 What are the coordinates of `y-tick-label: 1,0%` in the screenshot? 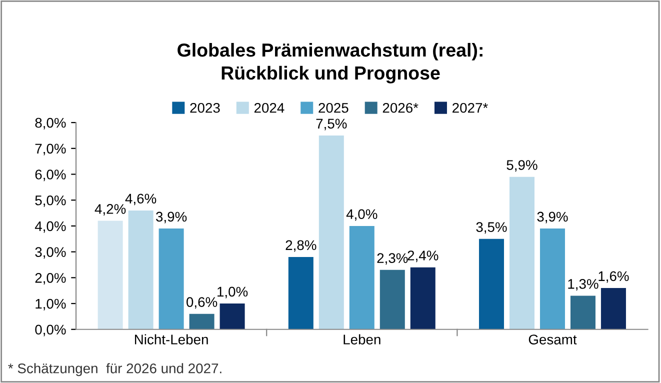 It's located at (51, 304).